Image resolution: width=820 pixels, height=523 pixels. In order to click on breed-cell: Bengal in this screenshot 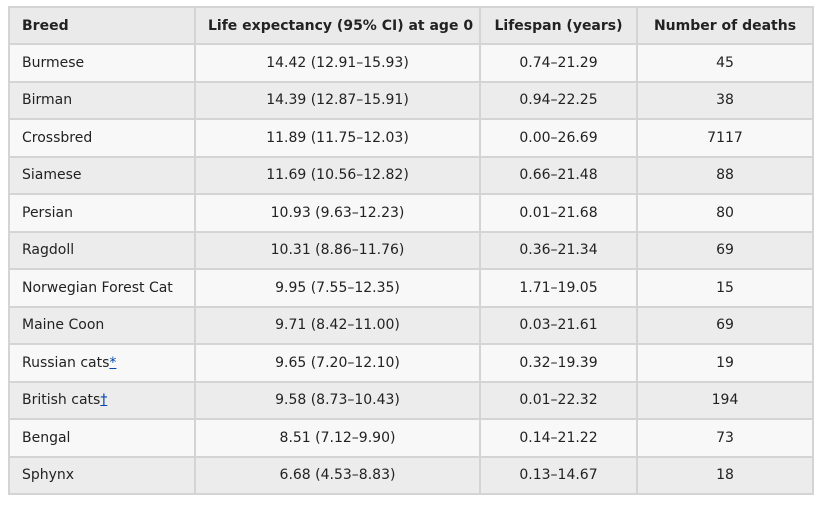, I will do `click(102, 438)`.